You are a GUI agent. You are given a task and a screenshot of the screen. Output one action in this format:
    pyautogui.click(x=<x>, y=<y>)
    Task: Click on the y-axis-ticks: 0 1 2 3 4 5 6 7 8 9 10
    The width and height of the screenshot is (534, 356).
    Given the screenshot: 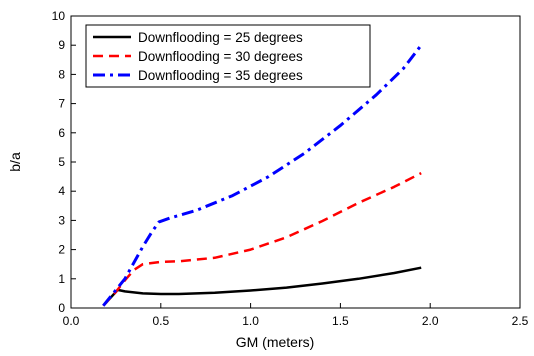 What is the action you would take?
    pyautogui.click(x=64, y=162)
    